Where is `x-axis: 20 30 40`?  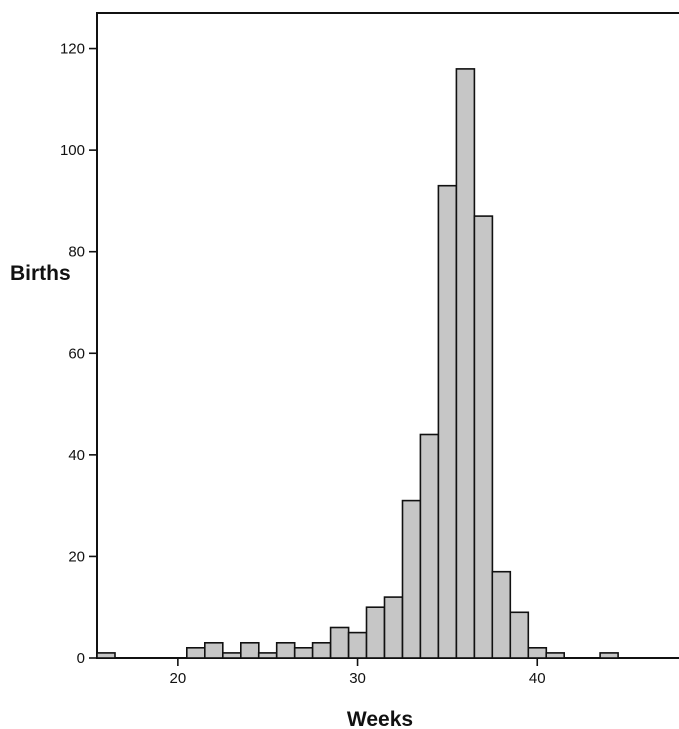 x-axis: 20 30 40 is located at coordinates (358, 672).